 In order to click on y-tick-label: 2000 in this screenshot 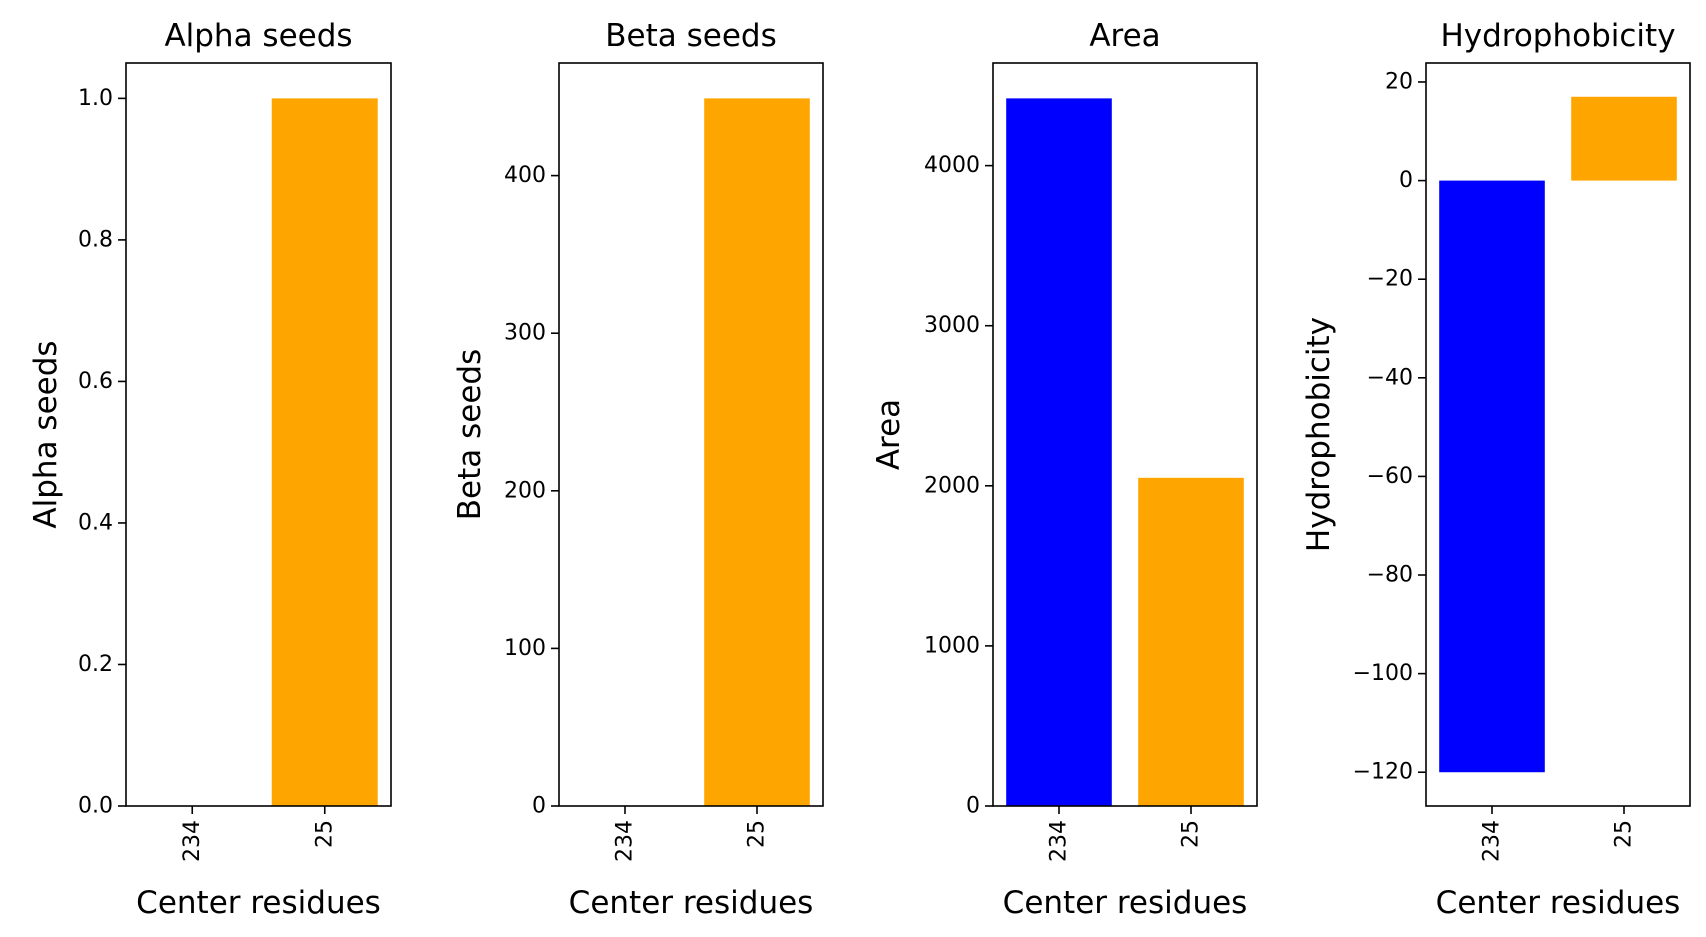, I will do `click(952, 485)`.